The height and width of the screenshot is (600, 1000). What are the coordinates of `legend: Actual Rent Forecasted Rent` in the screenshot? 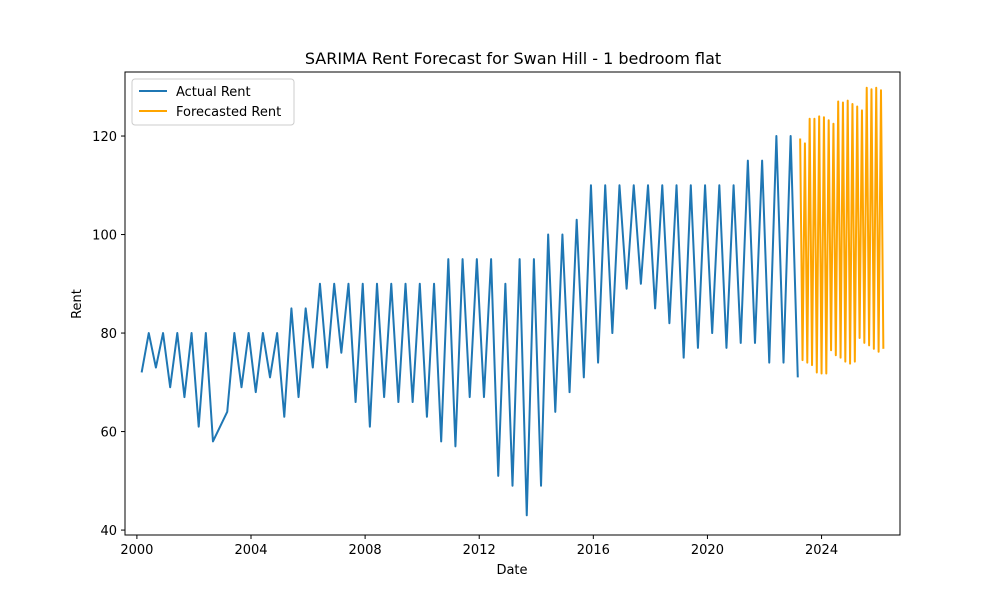 It's located at (213, 102).